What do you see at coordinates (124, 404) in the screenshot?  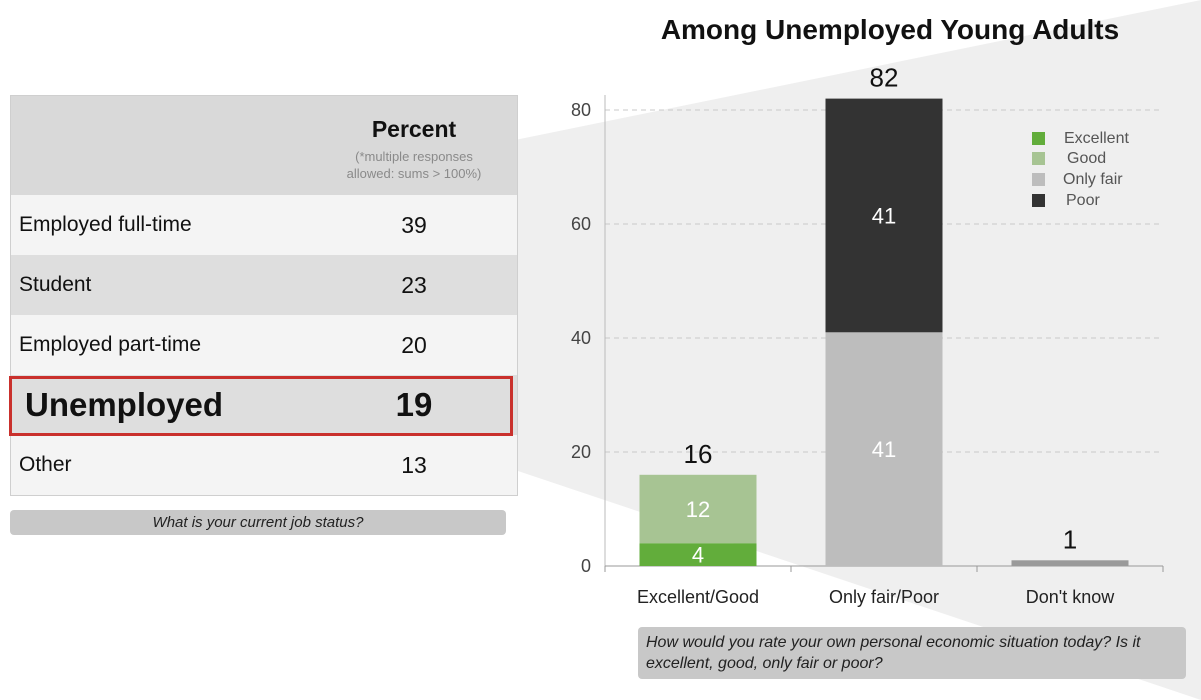 I see `row-label: Unemployed` at bounding box center [124, 404].